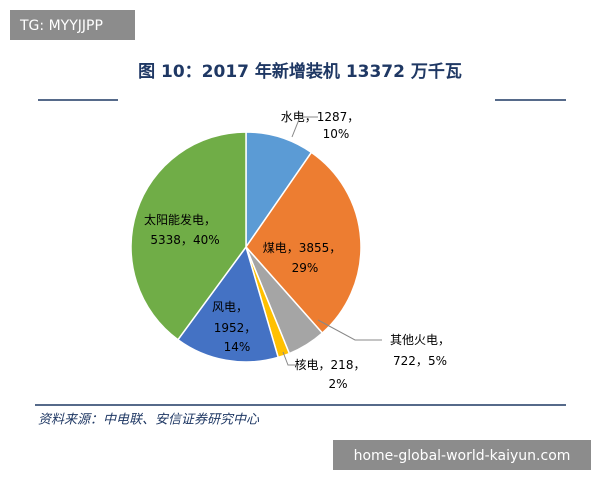 The width and height of the screenshot is (600, 480). Describe the element at coordinates (307, 365) in the screenshot. I see `category-label: 核电` at that location.